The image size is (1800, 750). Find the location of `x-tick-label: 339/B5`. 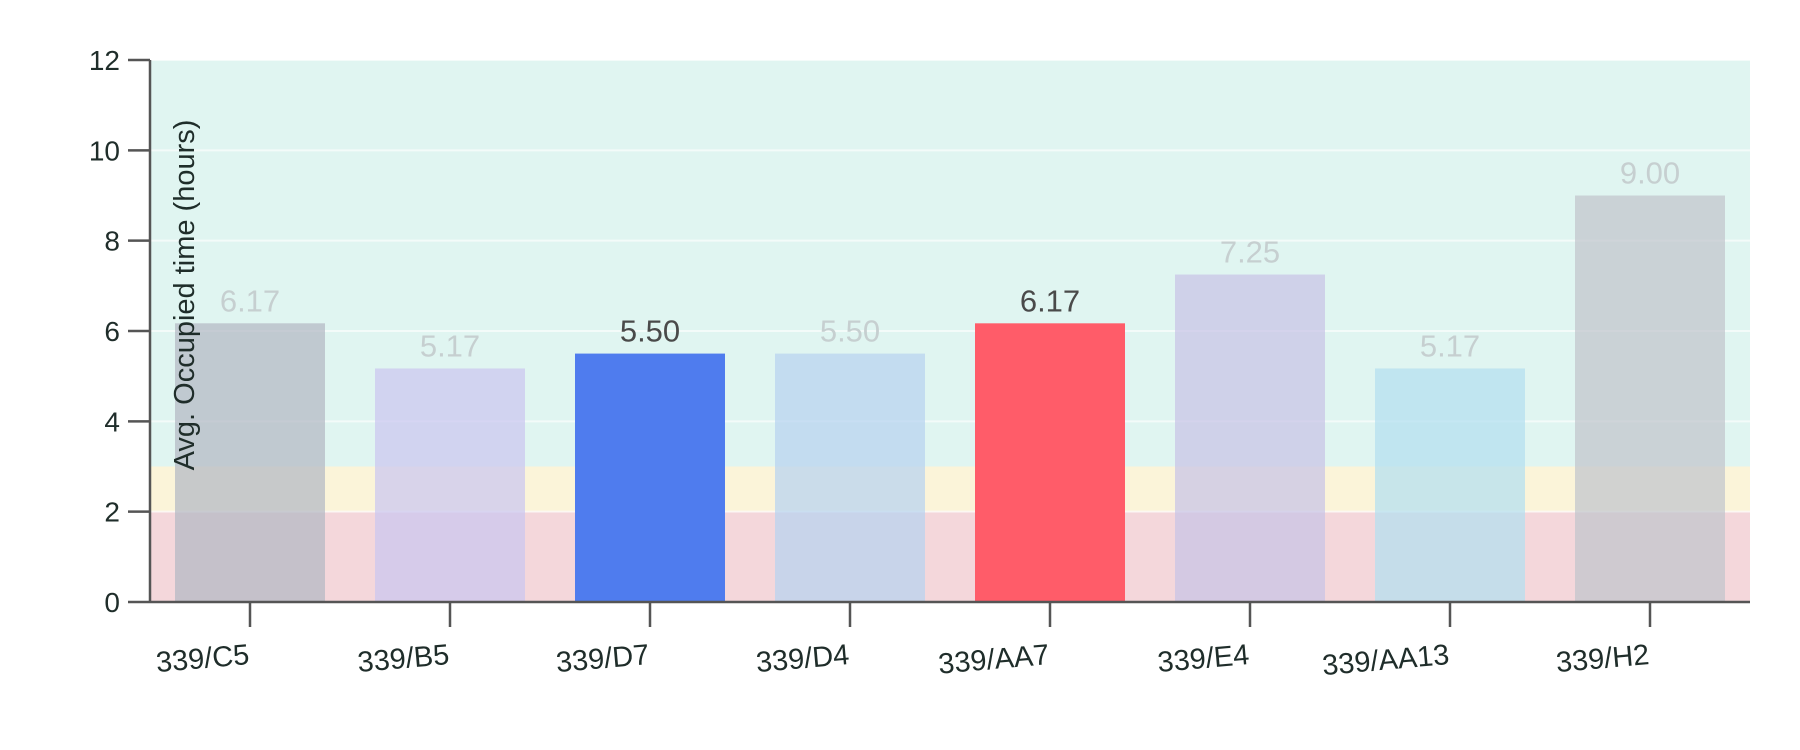

x-tick-label: 339/B5 is located at coordinates (403, 659).